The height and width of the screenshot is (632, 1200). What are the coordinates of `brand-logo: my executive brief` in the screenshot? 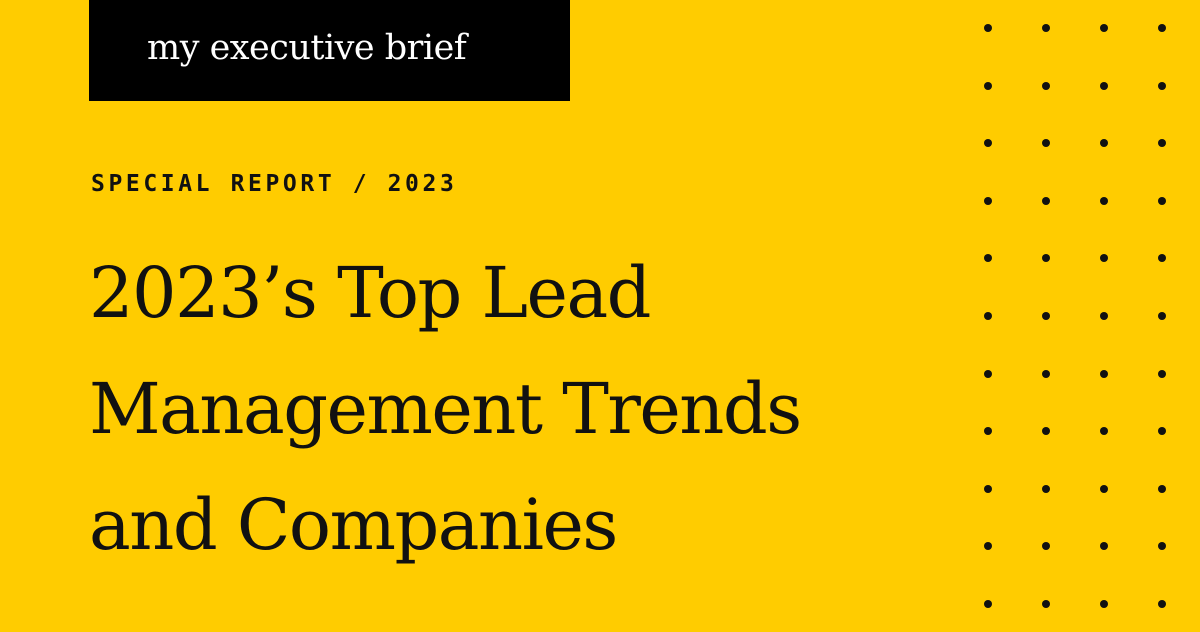 It's located at (329, 50).